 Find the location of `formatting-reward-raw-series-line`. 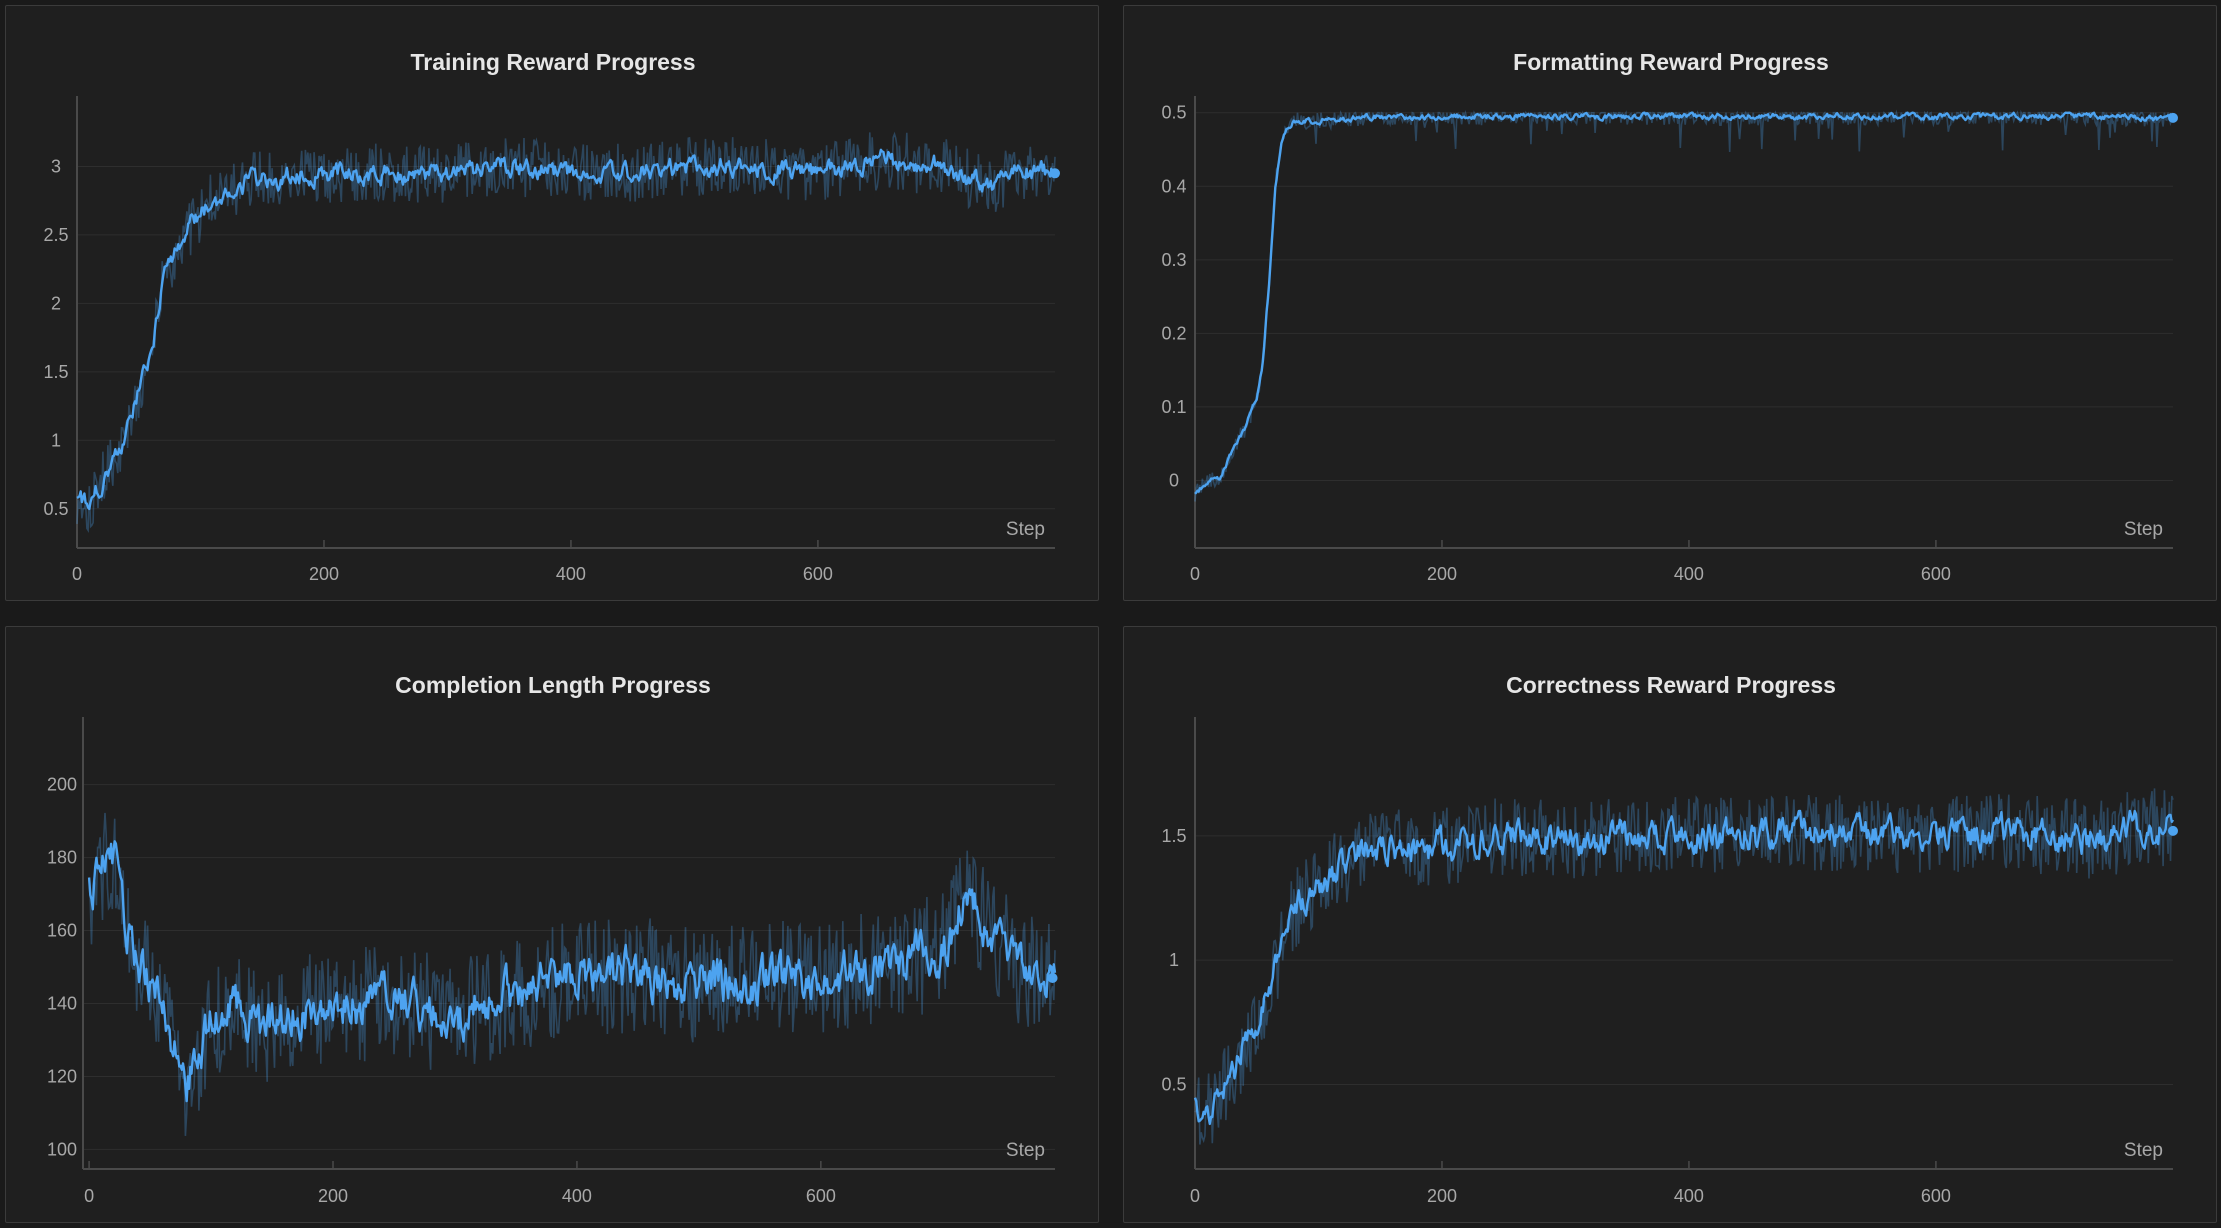

formatting-reward-raw-series-line is located at coordinates (1684, 305).